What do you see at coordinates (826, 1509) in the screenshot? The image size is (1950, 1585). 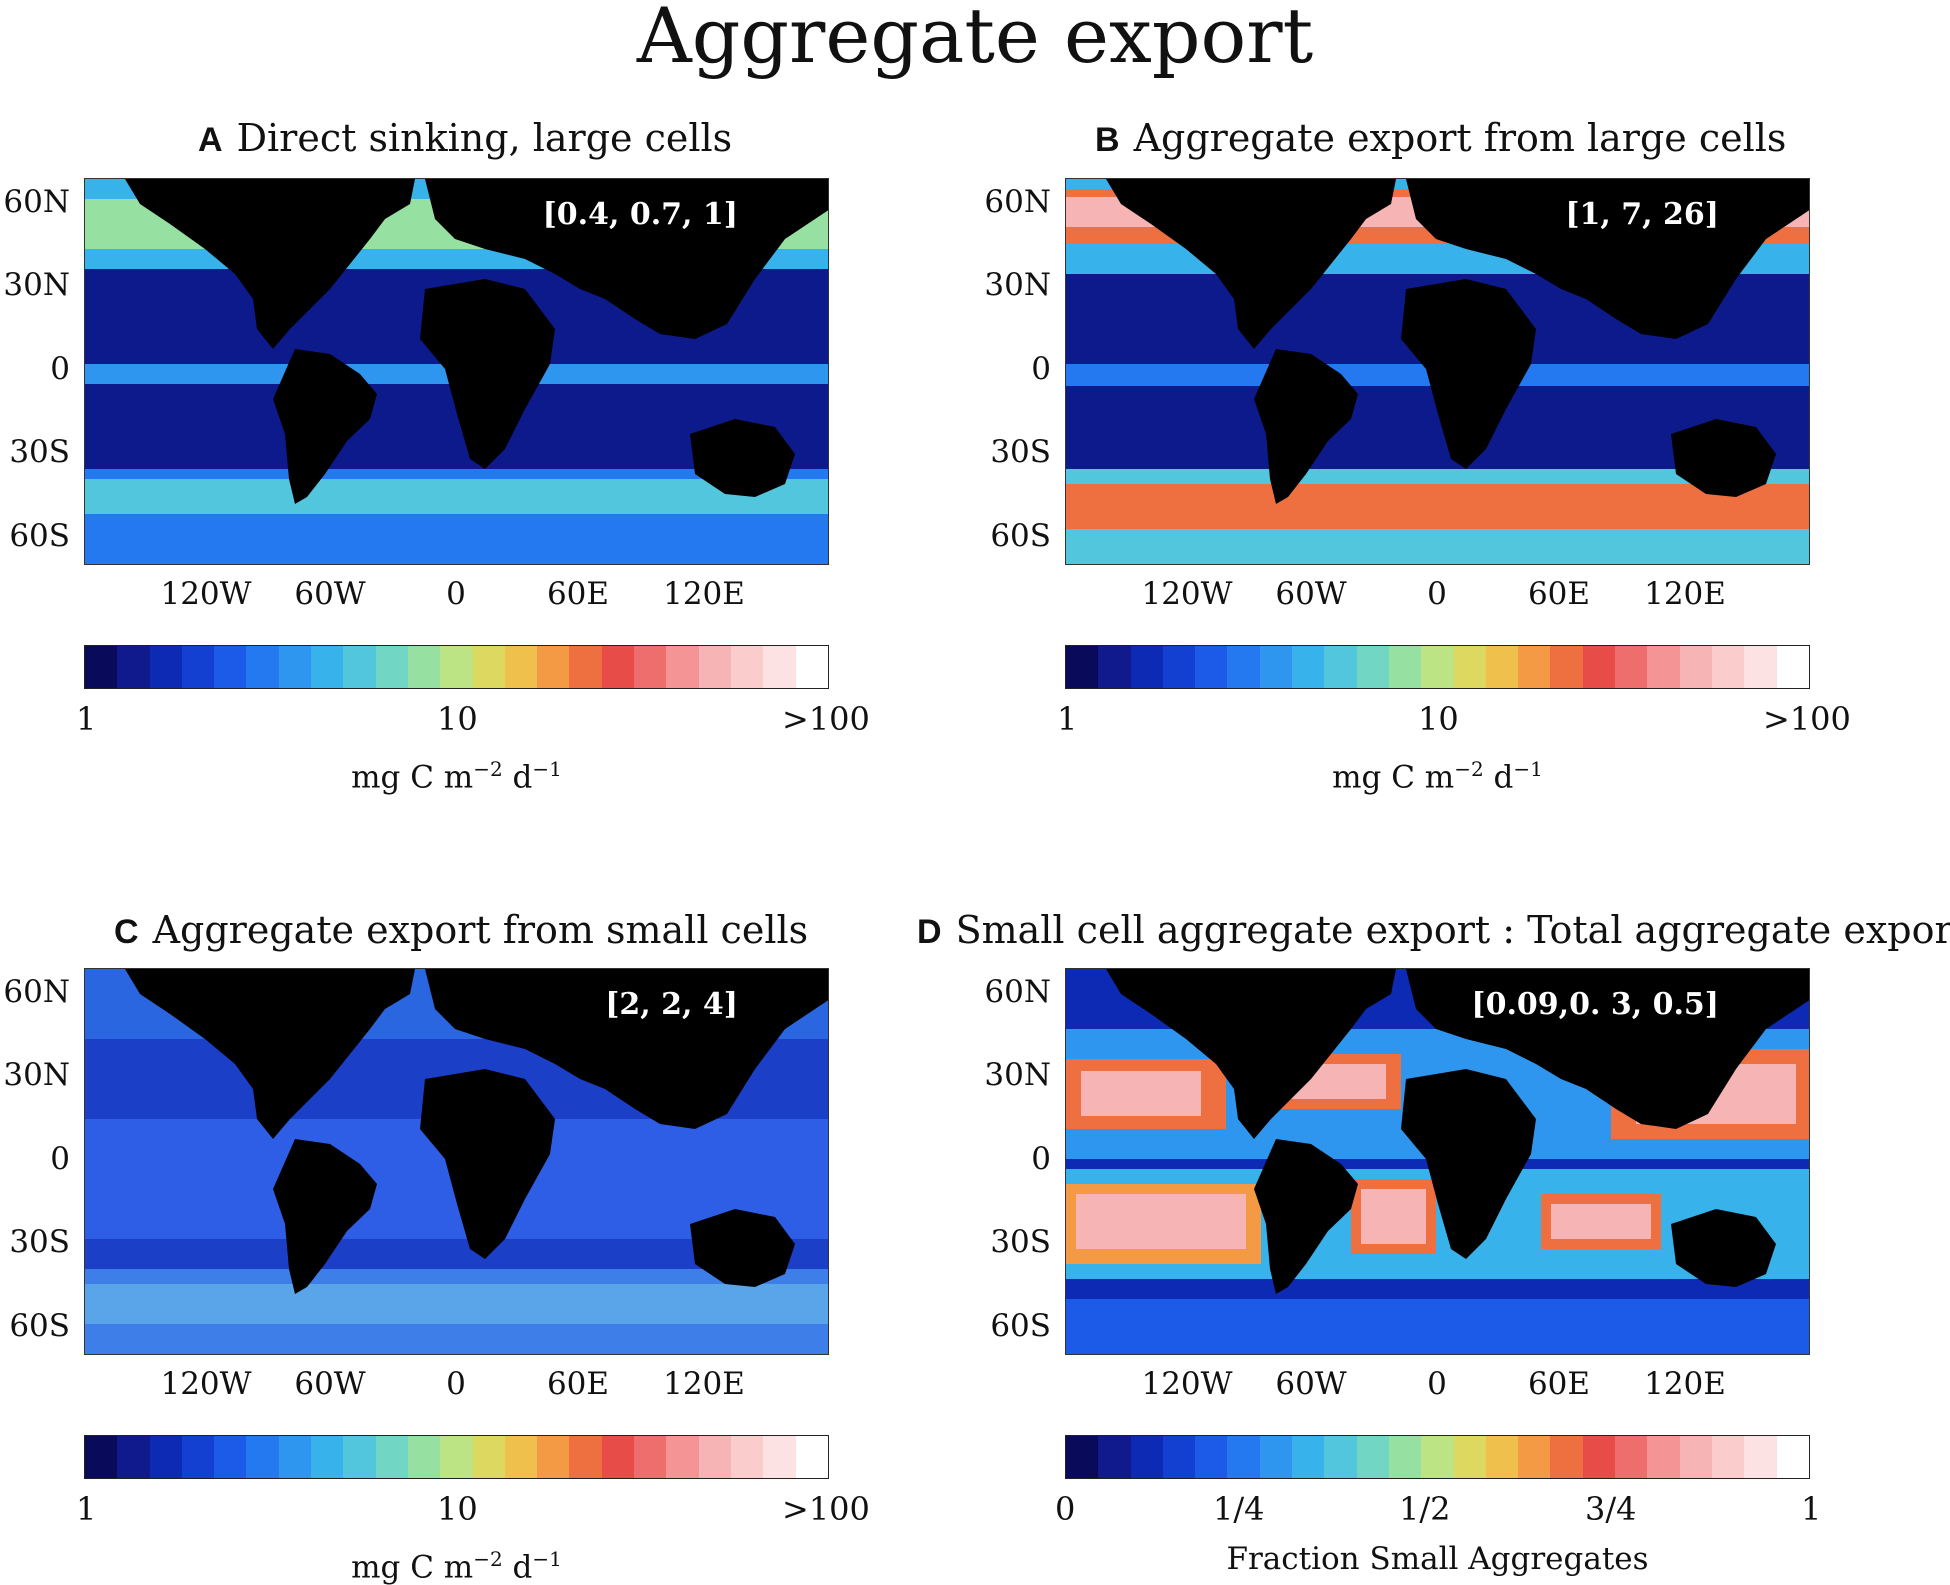 I see `colorbar-tick: >100` at bounding box center [826, 1509].